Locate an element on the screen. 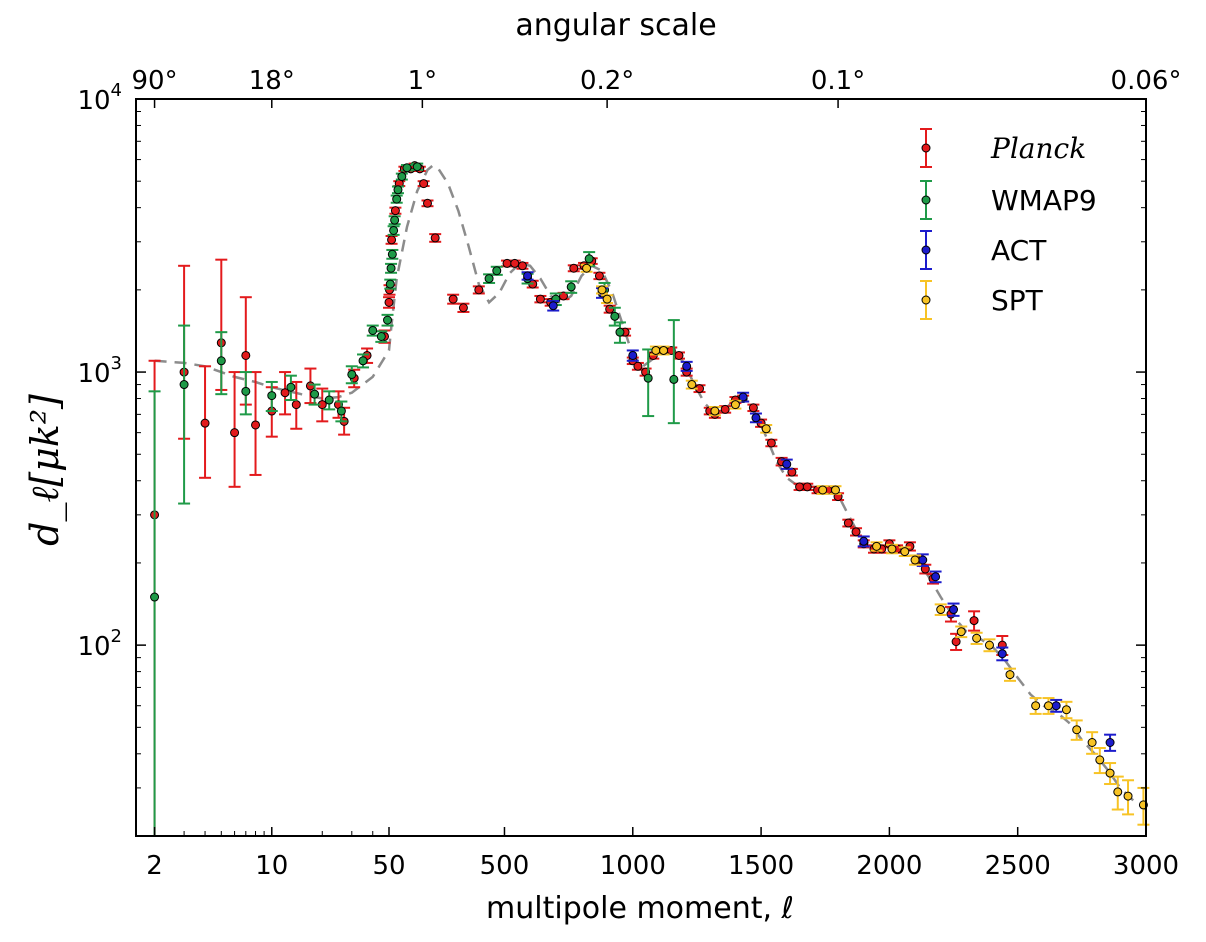  y-tick-label: 10² is located at coordinates (99, 644).